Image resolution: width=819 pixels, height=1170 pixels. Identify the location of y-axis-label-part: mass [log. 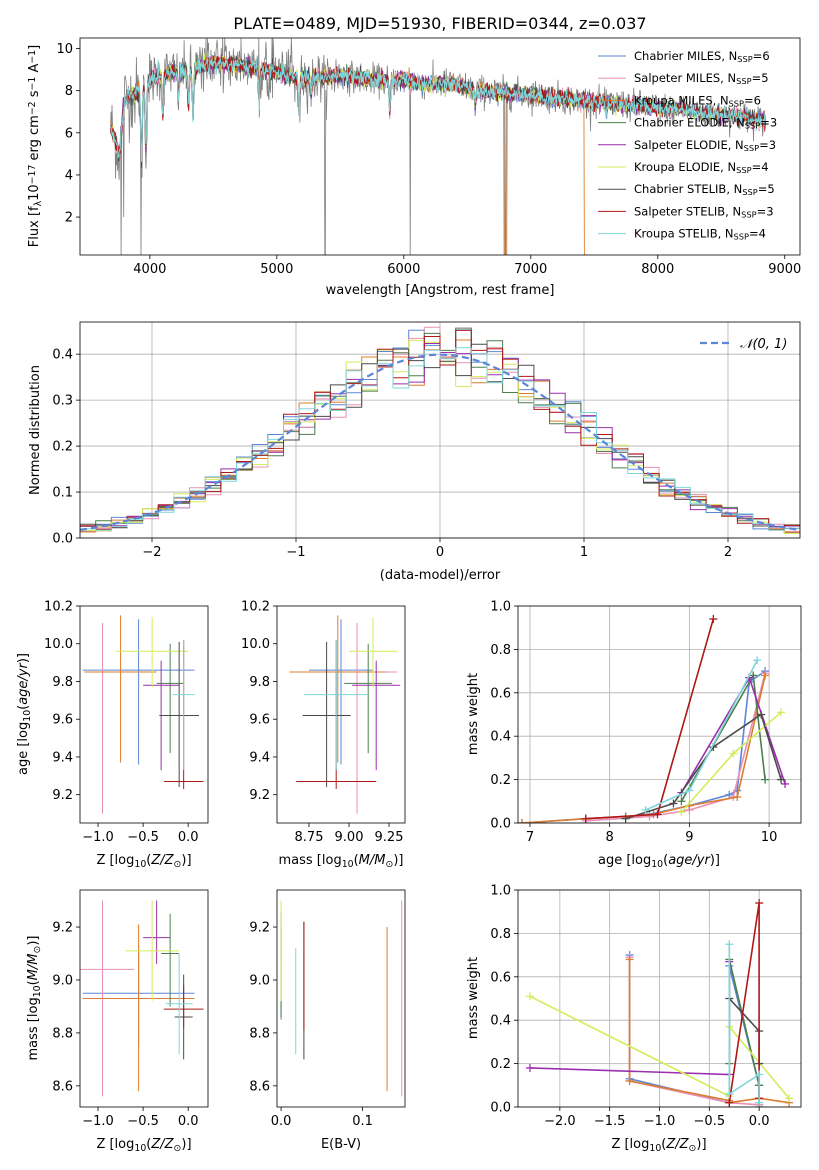
(33, 1028).